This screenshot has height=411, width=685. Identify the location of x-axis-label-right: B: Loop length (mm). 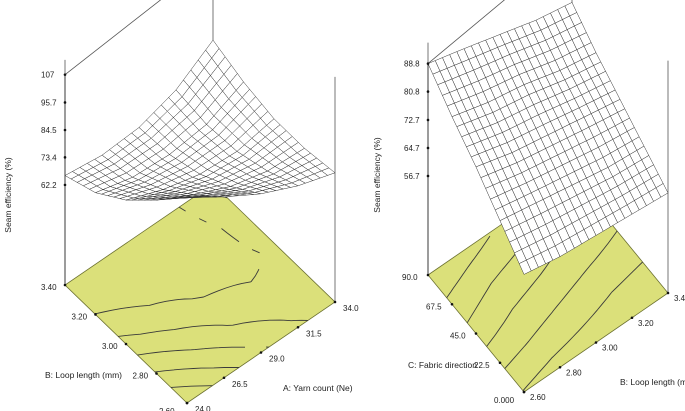
(652, 382).